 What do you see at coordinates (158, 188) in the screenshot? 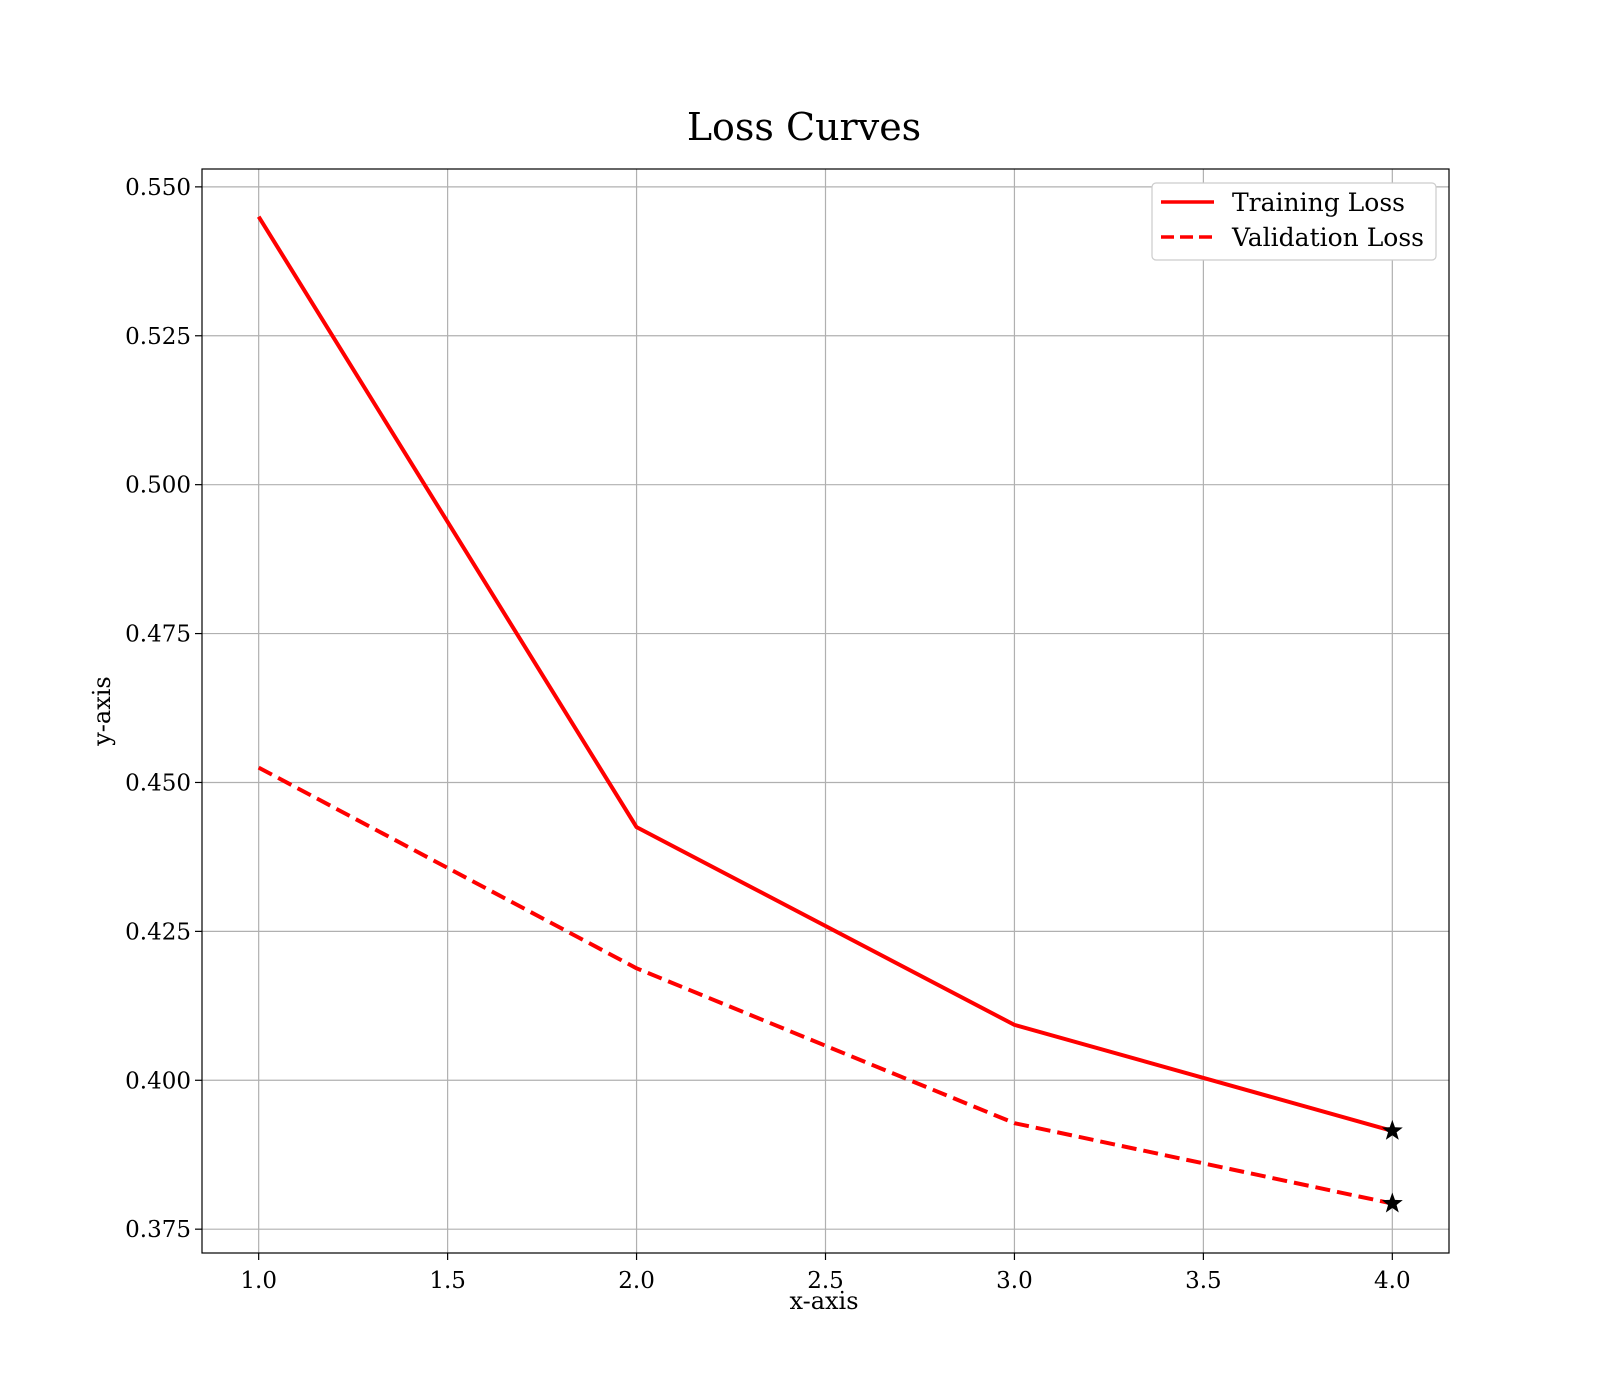
I see `y-tick-label: 0.550` at bounding box center [158, 188].